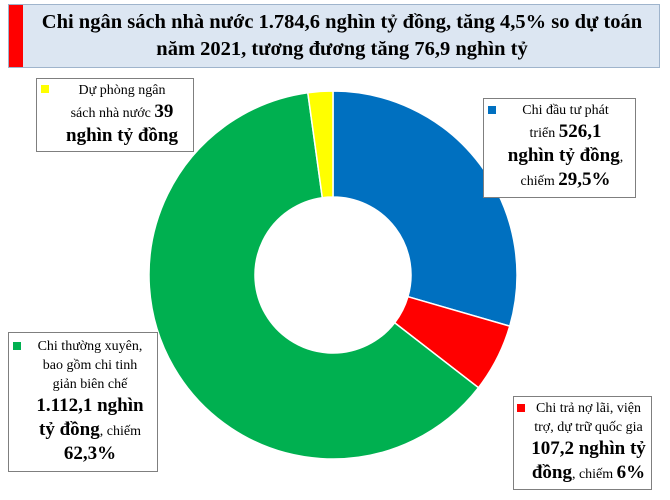 Image resolution: width=670 pixels, height=500 pixels. I want to click on label-reserve-line1: Dự phòng ngân, so click(122, 90).